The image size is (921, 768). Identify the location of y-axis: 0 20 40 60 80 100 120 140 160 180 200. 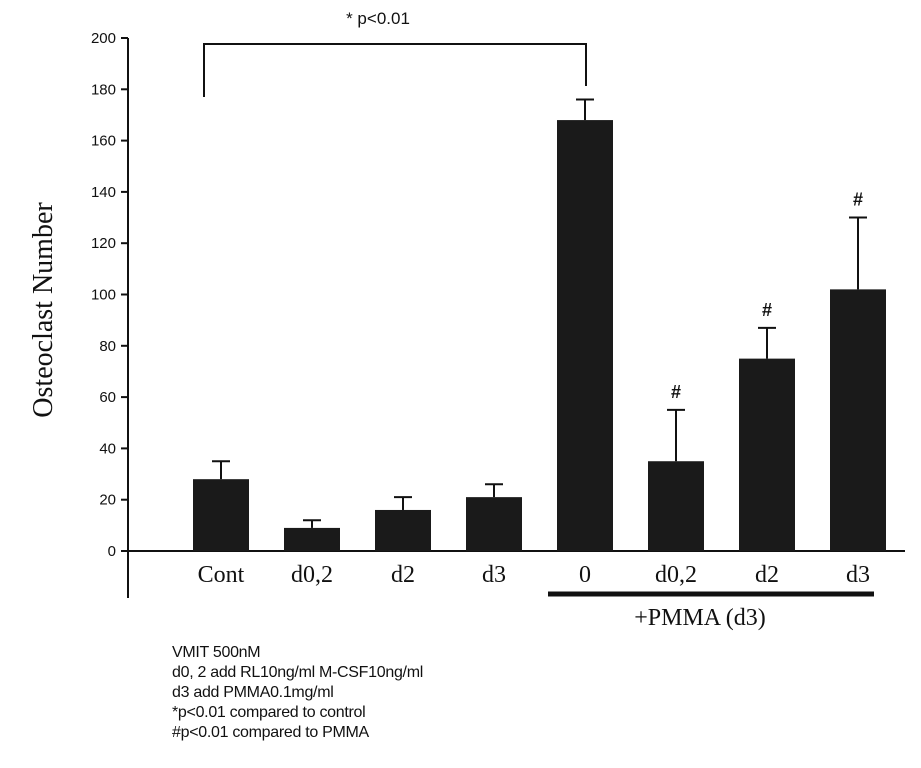
(110, 314).